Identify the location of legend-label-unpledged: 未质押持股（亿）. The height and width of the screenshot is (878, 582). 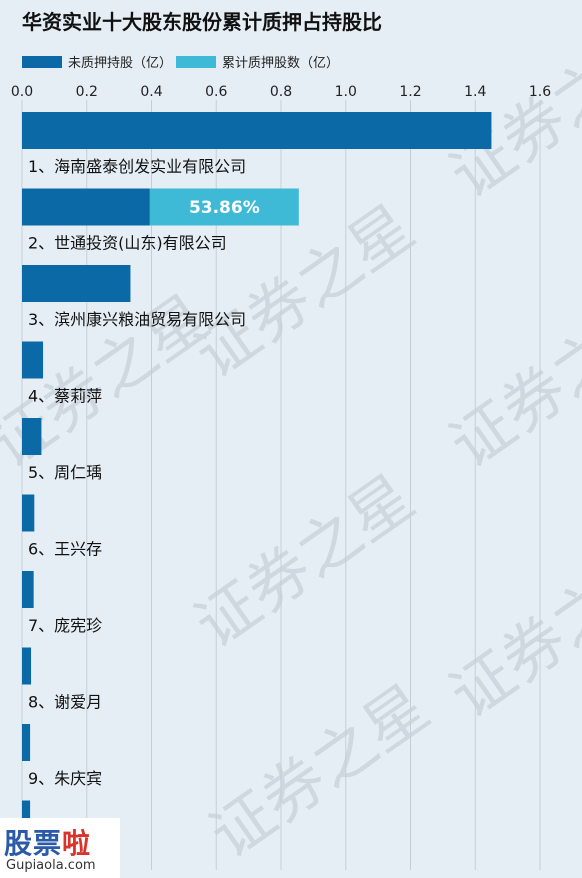
(120, 63).